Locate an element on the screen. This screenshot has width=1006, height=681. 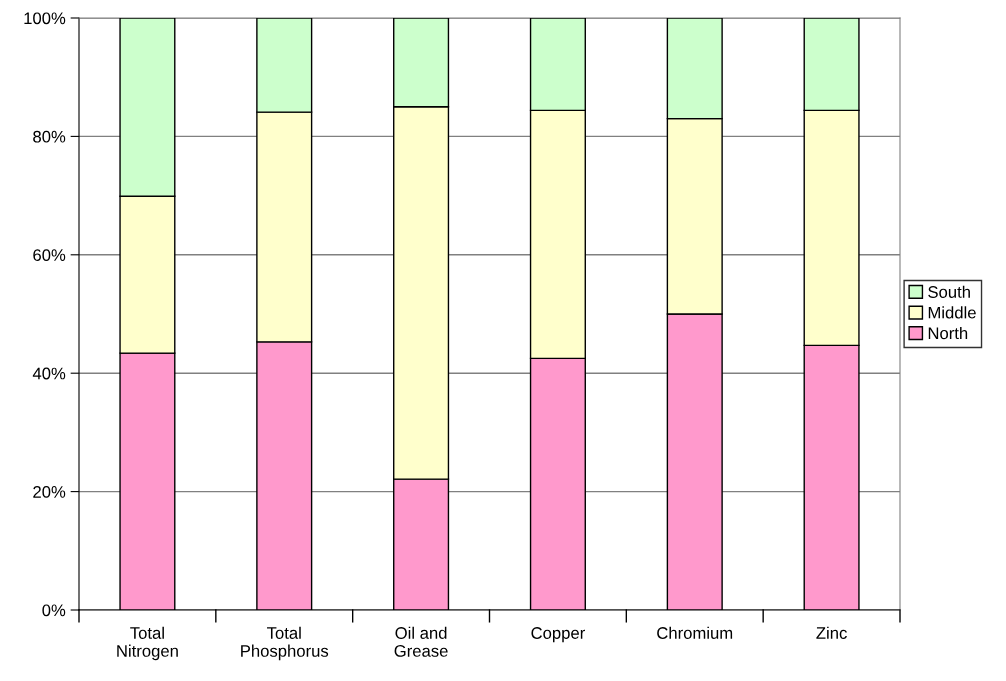
x-tick-label: Oil and Grease is located at coordinates (421, 641).